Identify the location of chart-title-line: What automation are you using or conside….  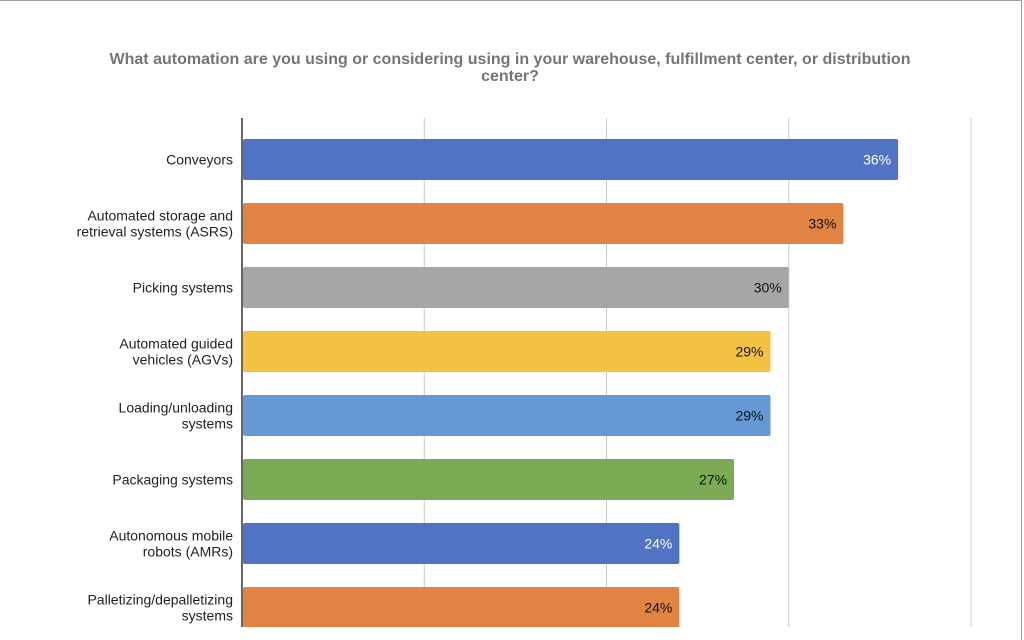
(510, 59).